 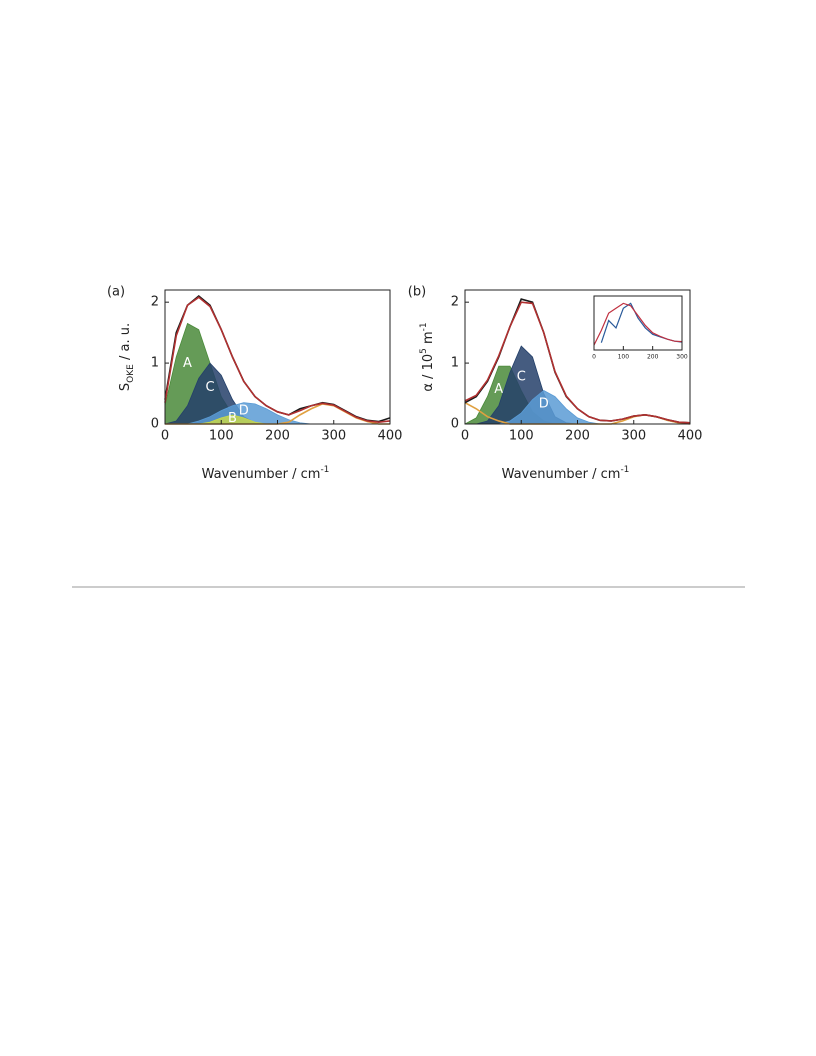 What do you see at coordinates (125, 343) in the screenshot?
I see `label-part: / a. u.` at bounding box center [125, 343].